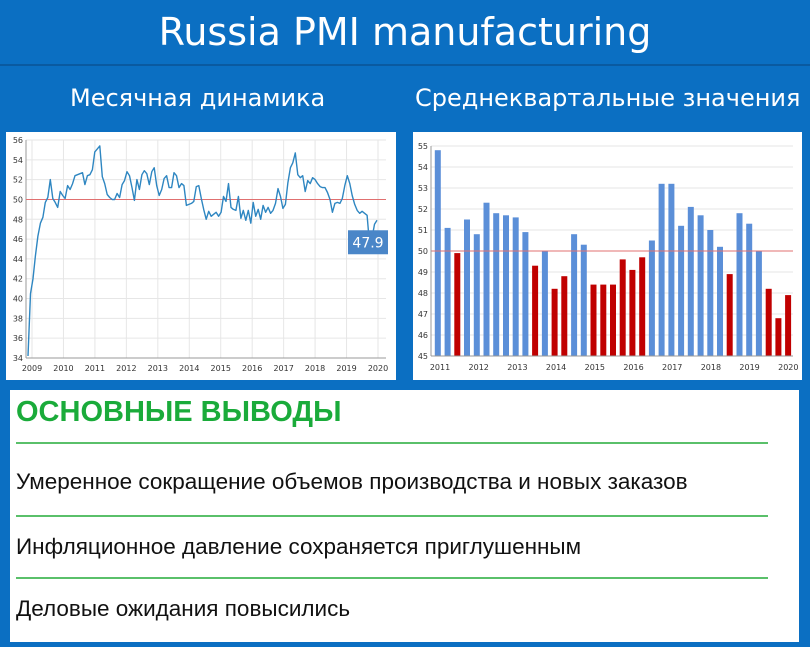 The image size is (810, 647). What do you see at coordinates (423, 356) in the screenshot?
I see `y-tick-label: 45` at bounding box center [423, 356].